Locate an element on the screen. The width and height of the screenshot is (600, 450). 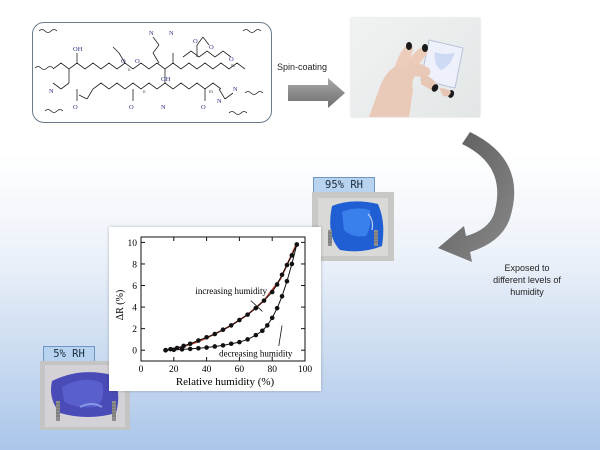
wavy-end-left is located at coordinates (44, 68).